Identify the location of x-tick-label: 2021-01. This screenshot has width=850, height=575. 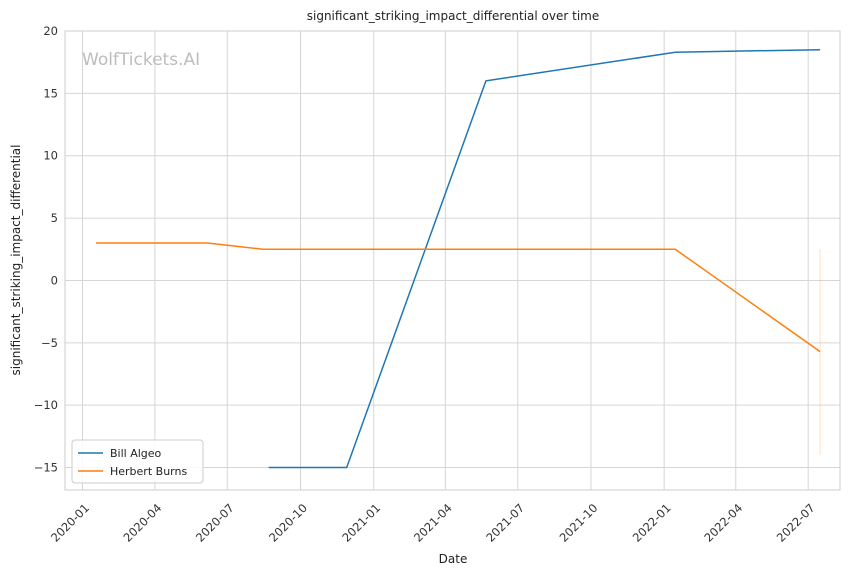
(361, 523).